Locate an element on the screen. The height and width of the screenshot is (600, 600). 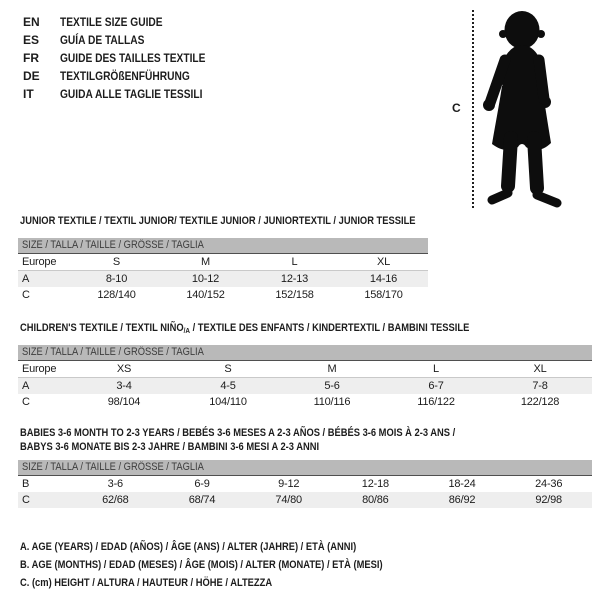
cell-value: 9-12 is located at coordinates (289, 484).